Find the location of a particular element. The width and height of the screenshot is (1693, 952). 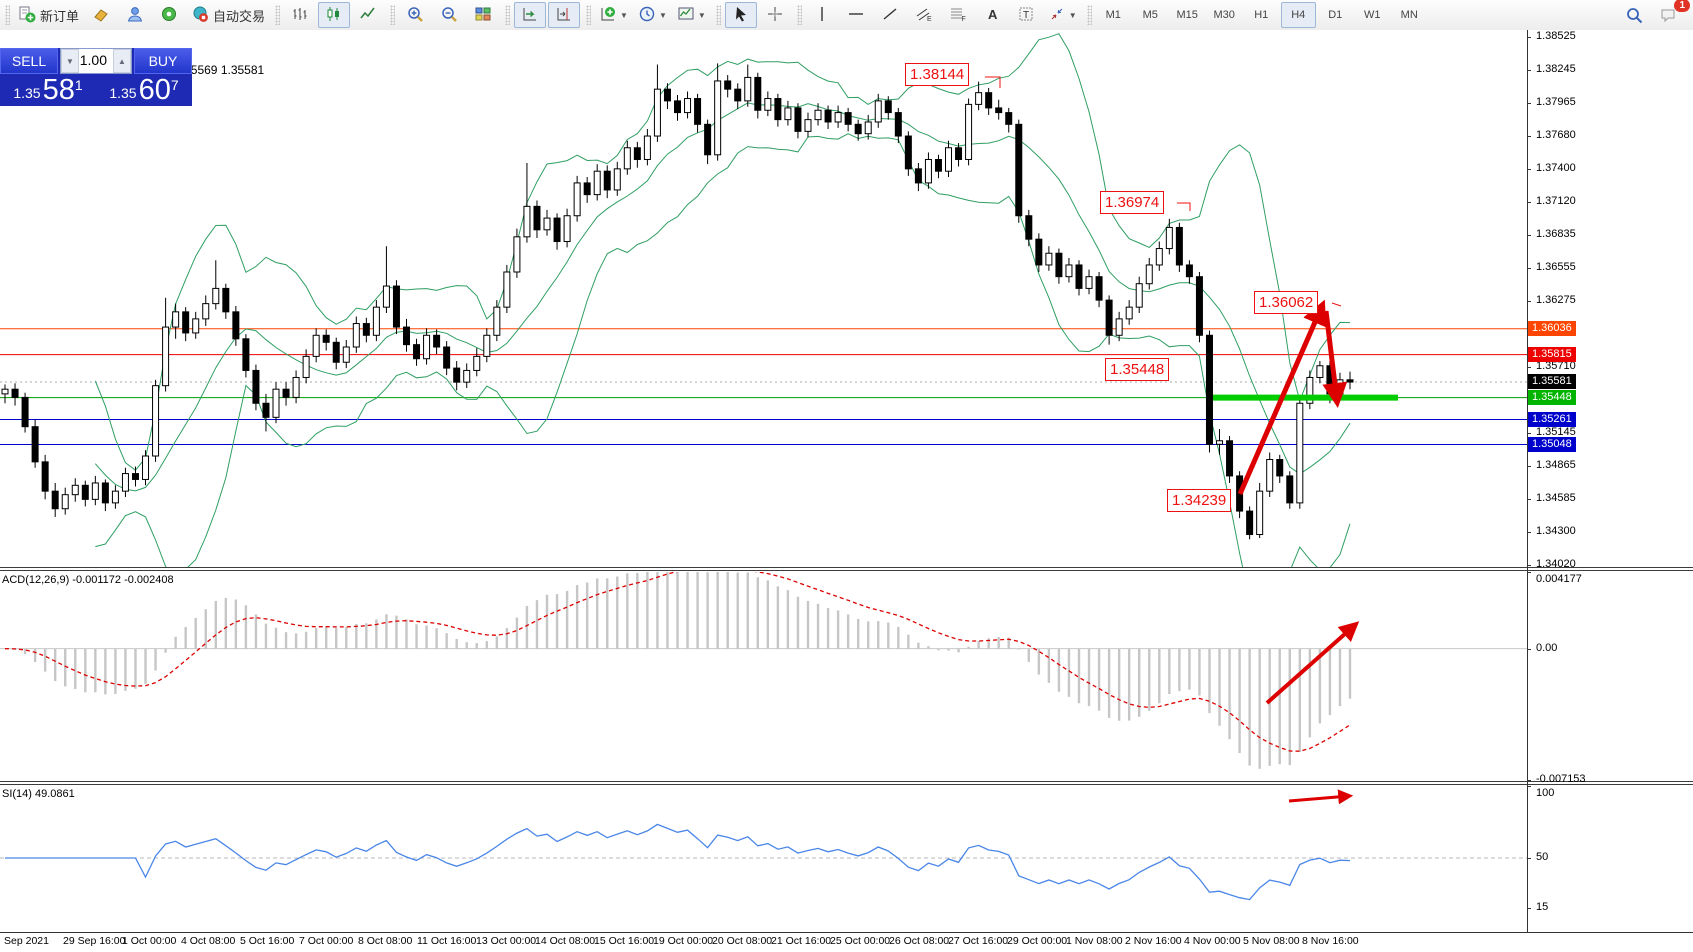

indicators-button: ▼ is located at coordinates (613, 15).